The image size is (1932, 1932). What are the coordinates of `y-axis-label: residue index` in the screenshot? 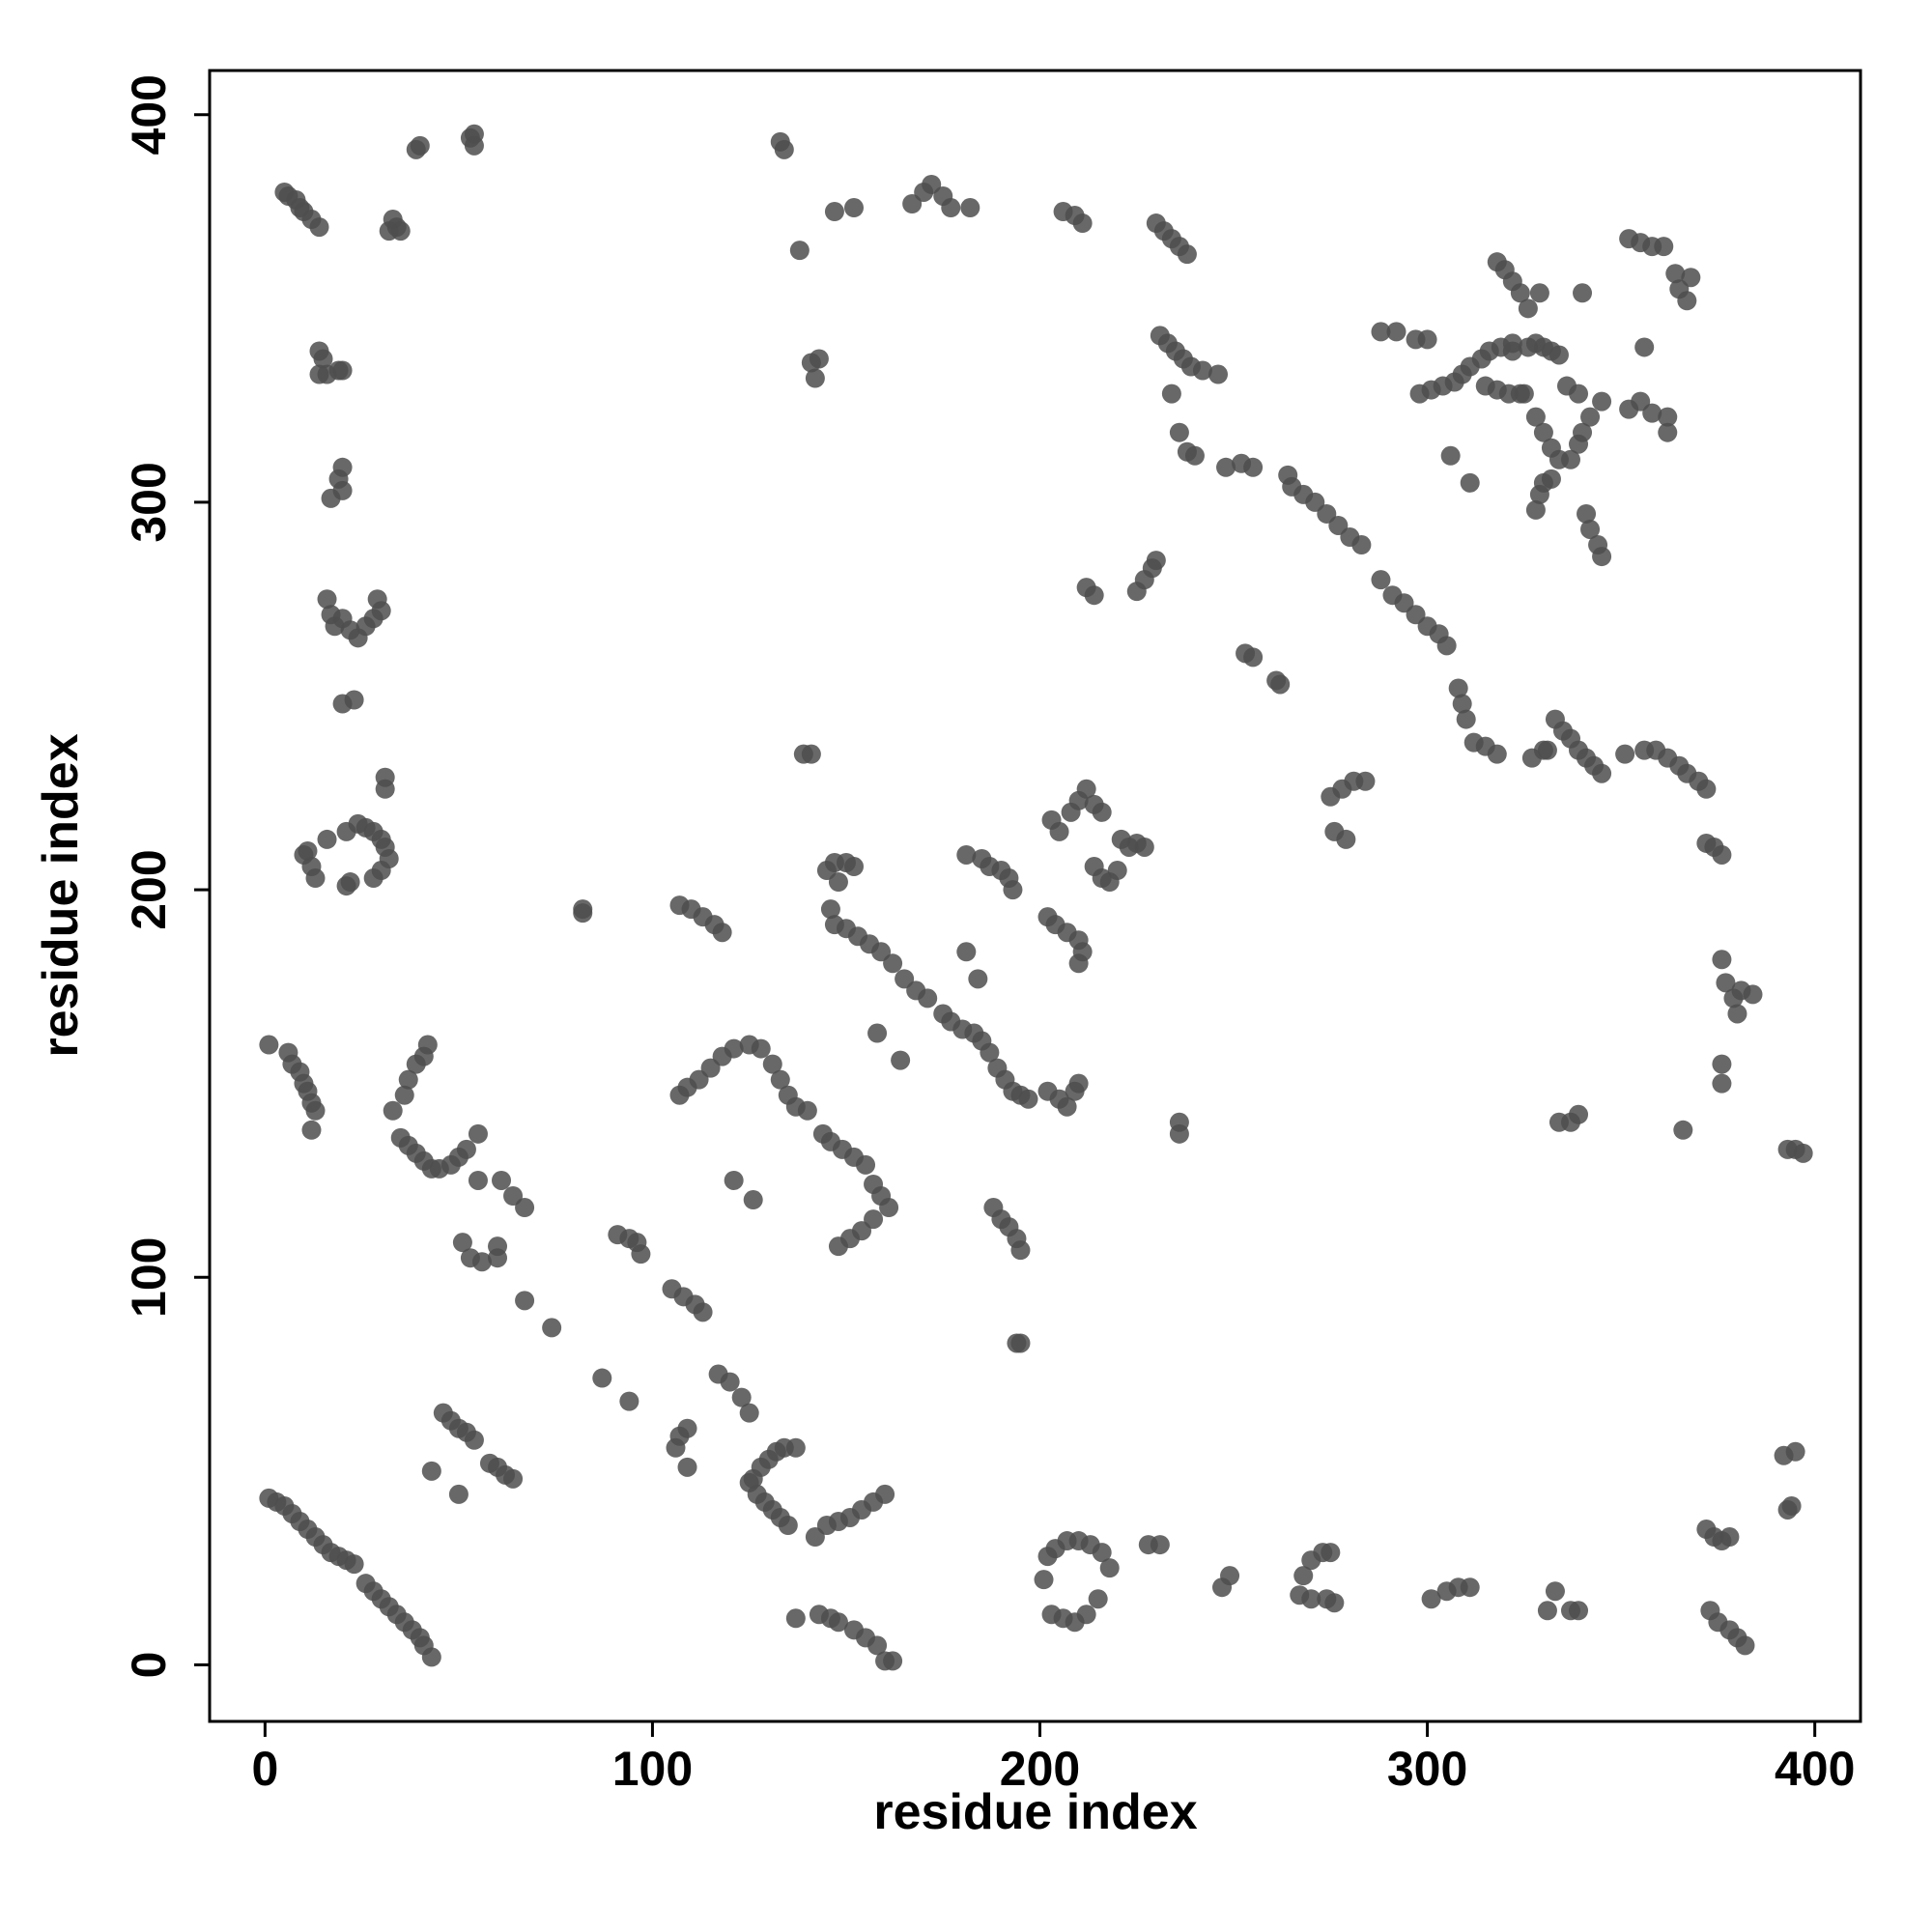 It's located at (61, 895).